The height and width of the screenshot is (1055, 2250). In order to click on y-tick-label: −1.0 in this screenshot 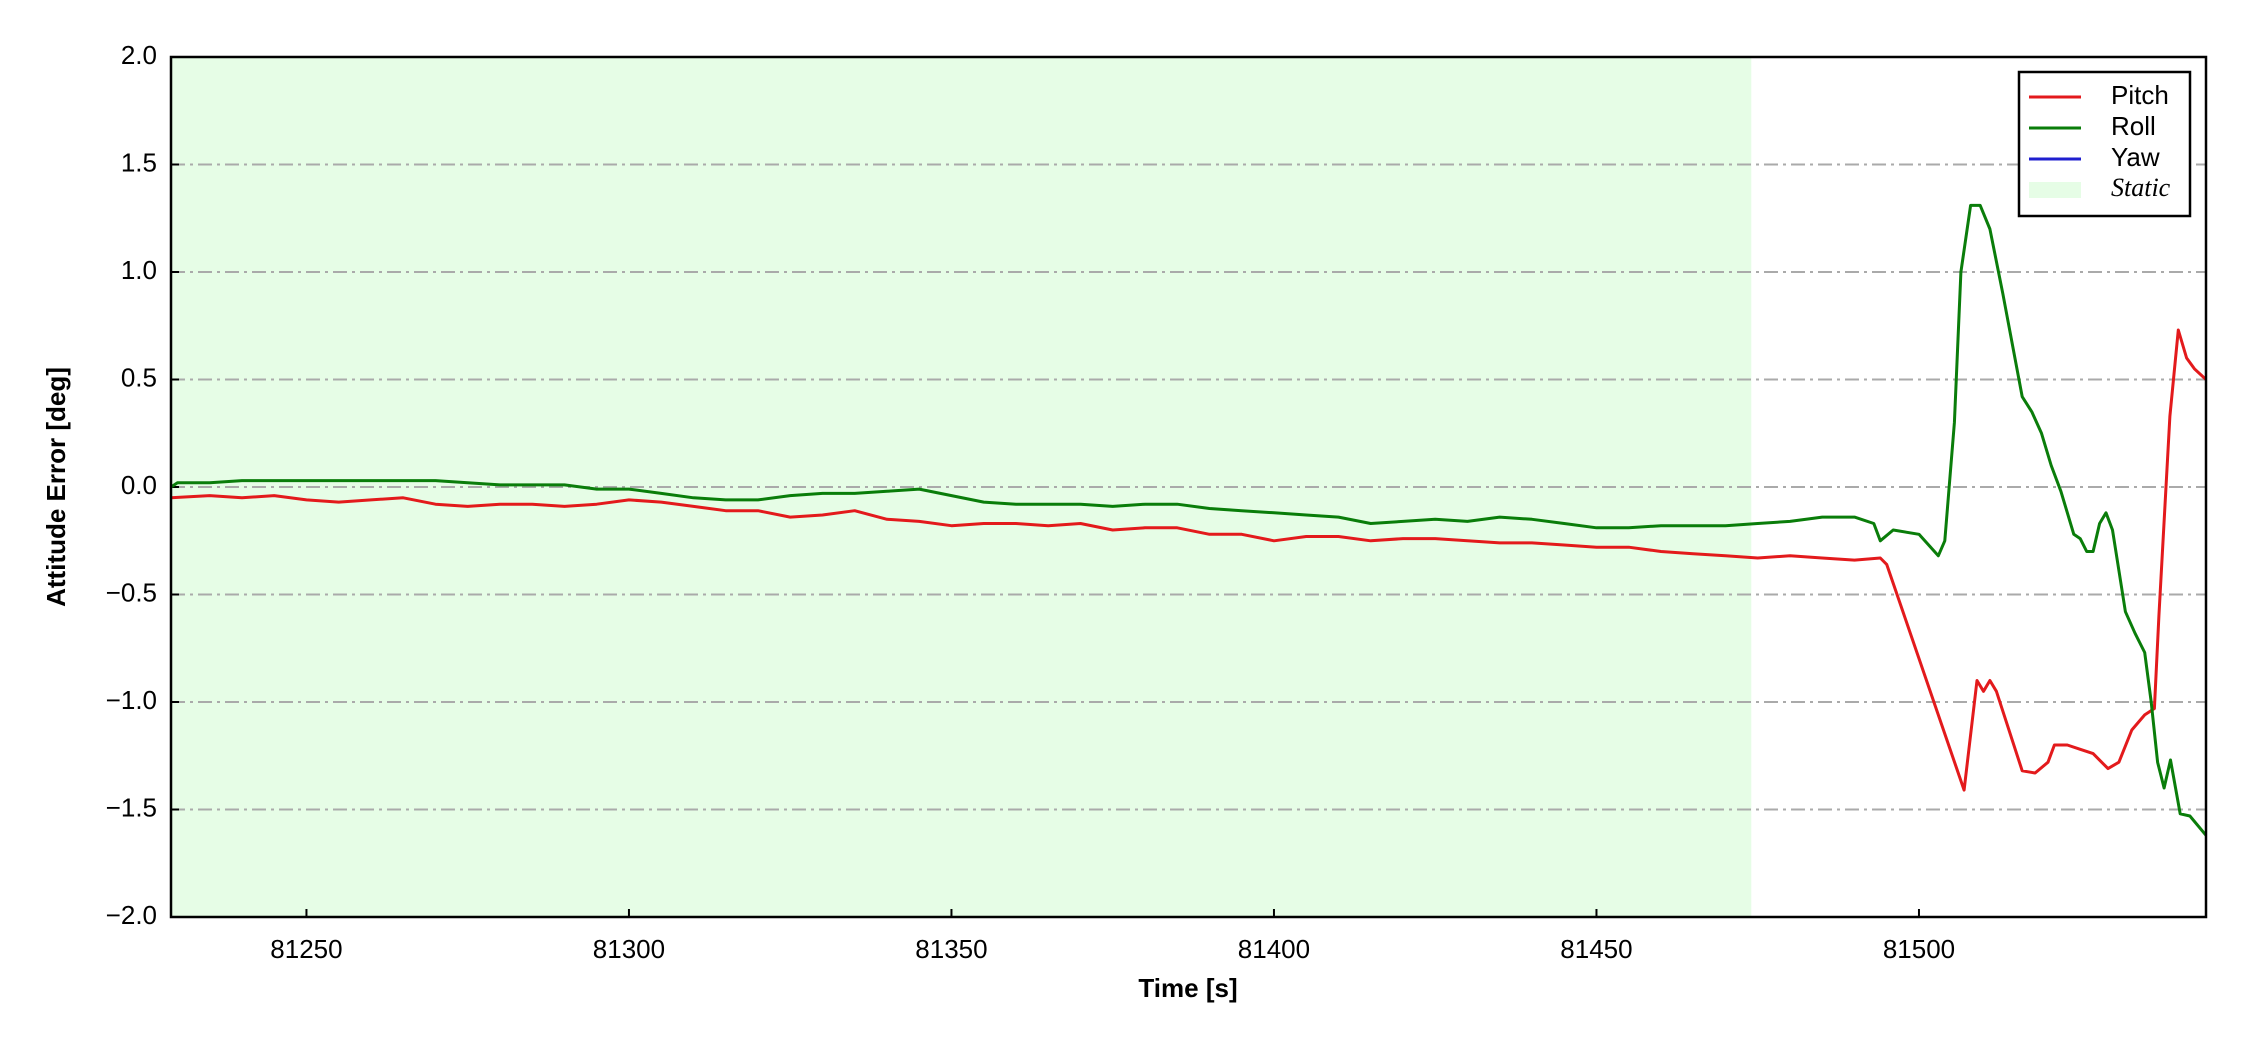, I will do `click(131, 700)`.